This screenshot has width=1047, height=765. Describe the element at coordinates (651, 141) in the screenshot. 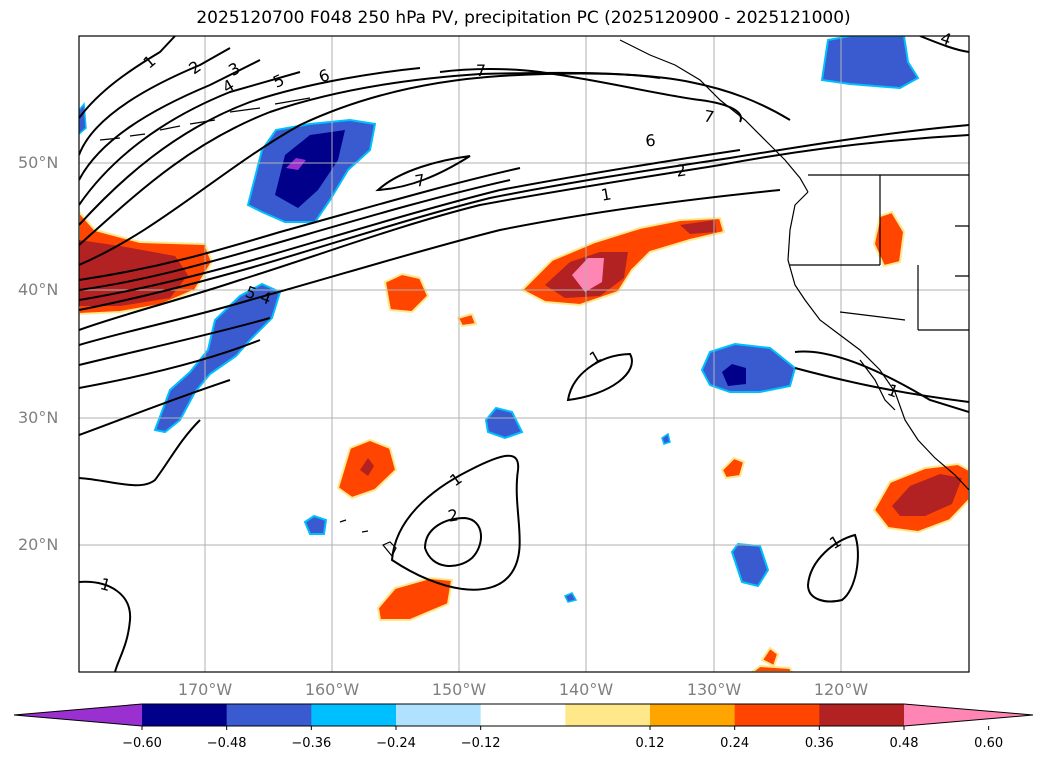

I see `contour-label: 6` at that location.